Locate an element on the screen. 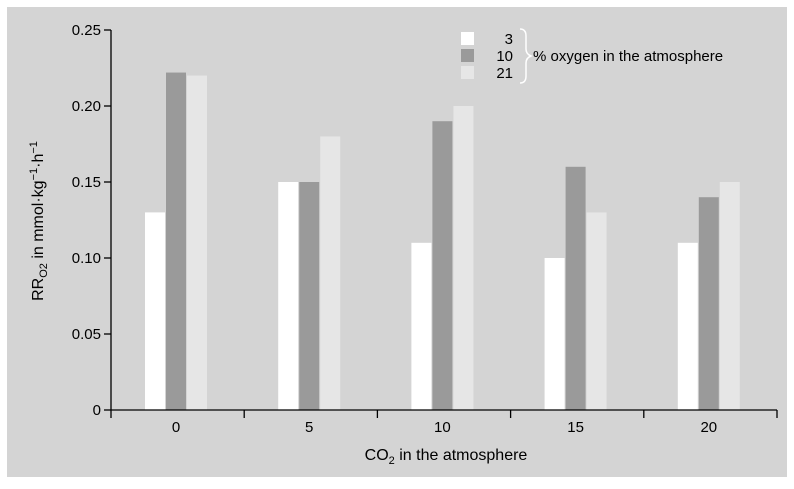  y-axis-title-sup1: −1 is located at coordinates (34, 174).